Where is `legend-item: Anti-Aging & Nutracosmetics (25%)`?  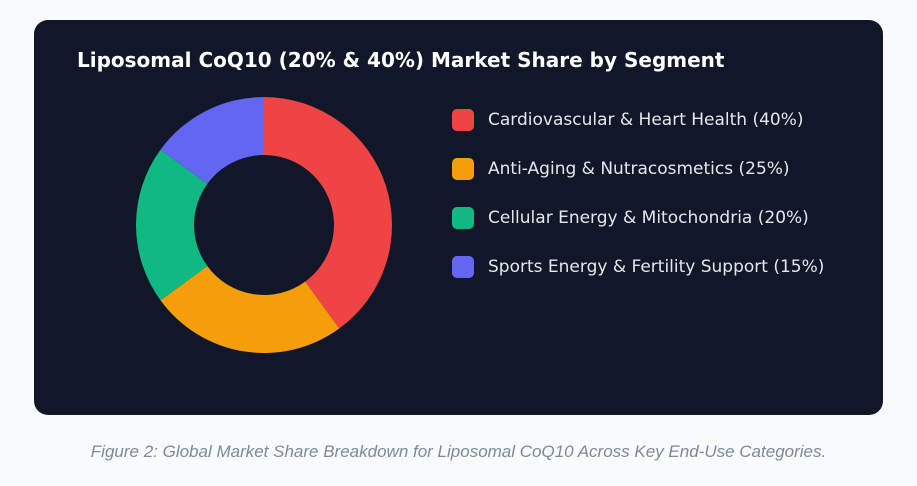
legend-item: Anti-Aging & Nutracosmetics (25%) is located at coordinates (638, 169).